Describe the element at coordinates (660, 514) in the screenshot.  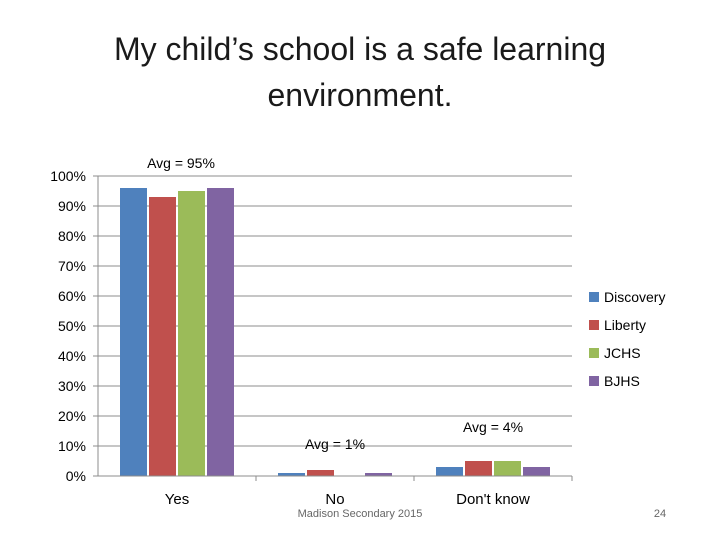
I see `page-number: 24` at that location.